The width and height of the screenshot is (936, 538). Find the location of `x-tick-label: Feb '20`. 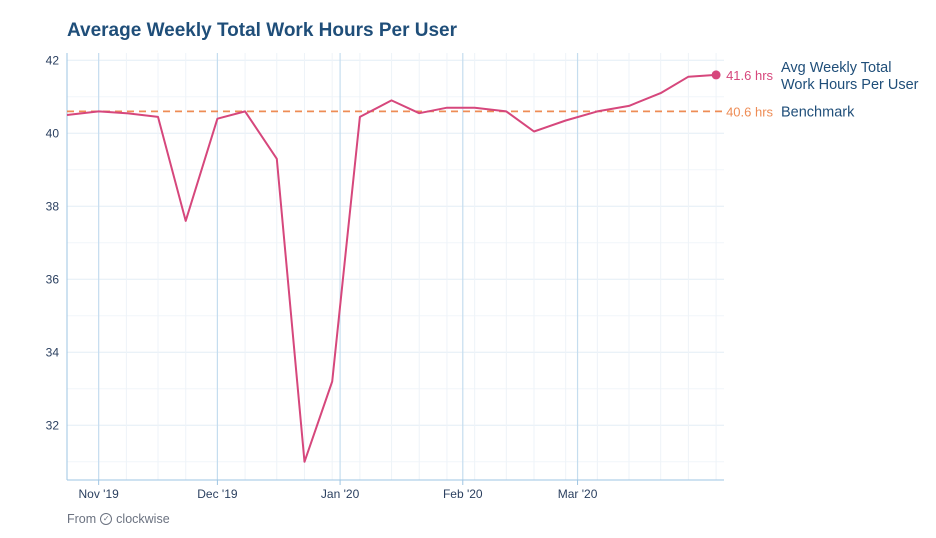

x-tick-label: Feb '20 is located at coordinates (463, 494).